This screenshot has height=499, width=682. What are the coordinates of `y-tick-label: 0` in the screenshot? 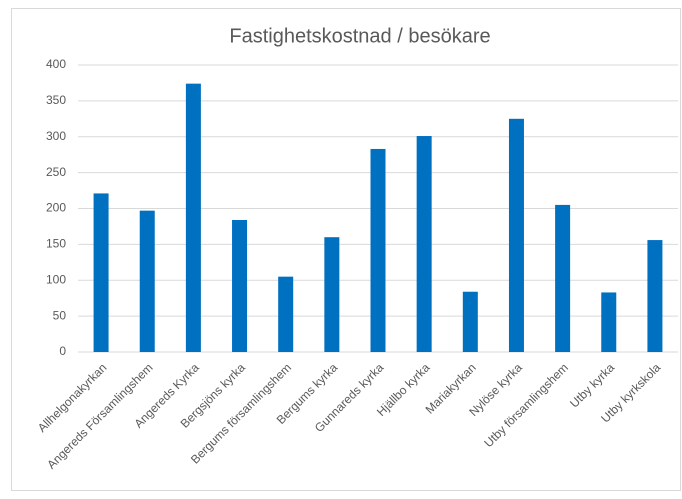 It's located at (62, 351).